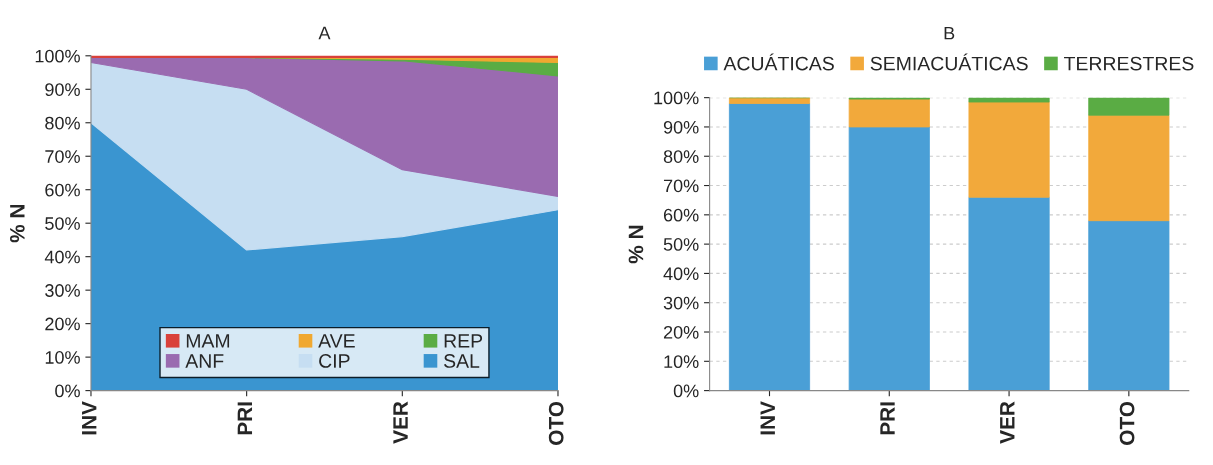 This screenshot has width=1213, height=465. What do you see at coordinates (949, 62) in the screenshot?
I see `legend-label: SEMIACUÁTICAS` at bounding box center [949, 62].